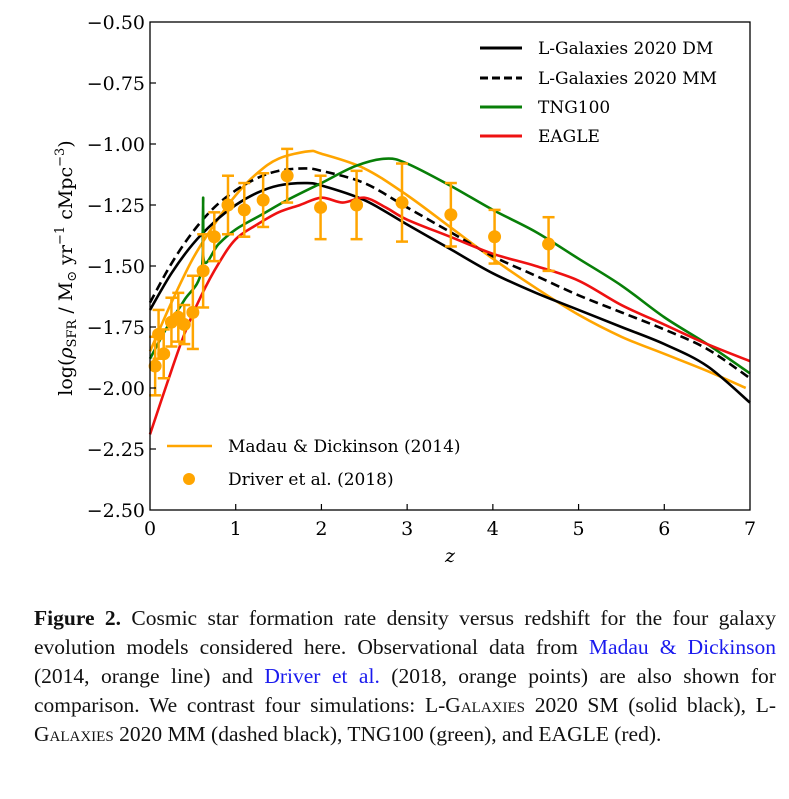 The width and height of the screenshot is (789, 799). What do you see at coordinates (116, 84) in the screenshot?
I see `y-tick-label: −0.75` at bounding box center [116, 84].